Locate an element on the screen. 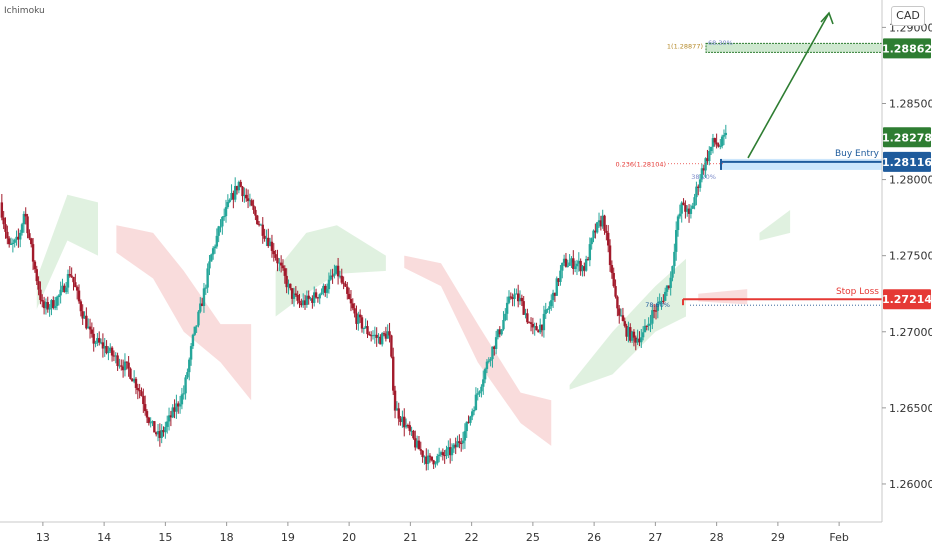  fib-label: 1(1.28877) is located at coordinates (685, 47).